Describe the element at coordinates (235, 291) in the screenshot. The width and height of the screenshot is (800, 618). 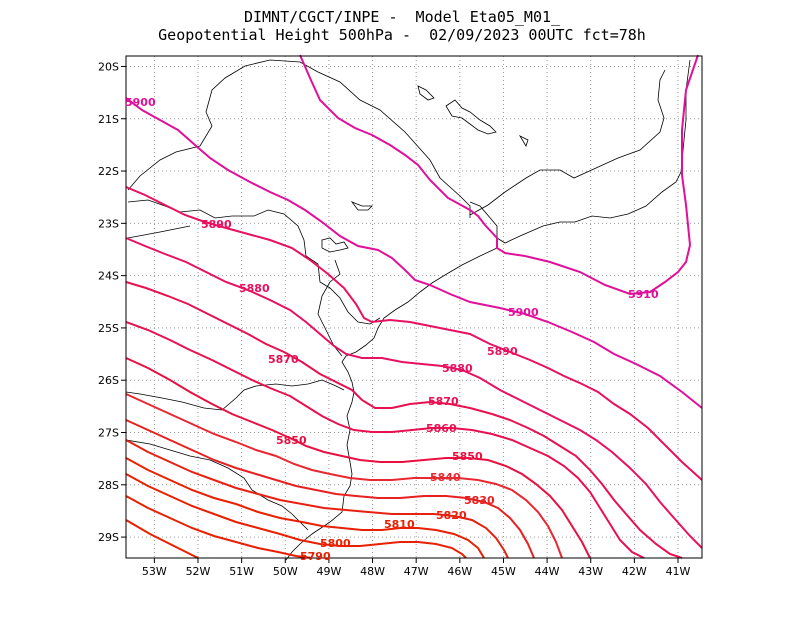
I see `border-mato-grosso-do-sul` at that location.